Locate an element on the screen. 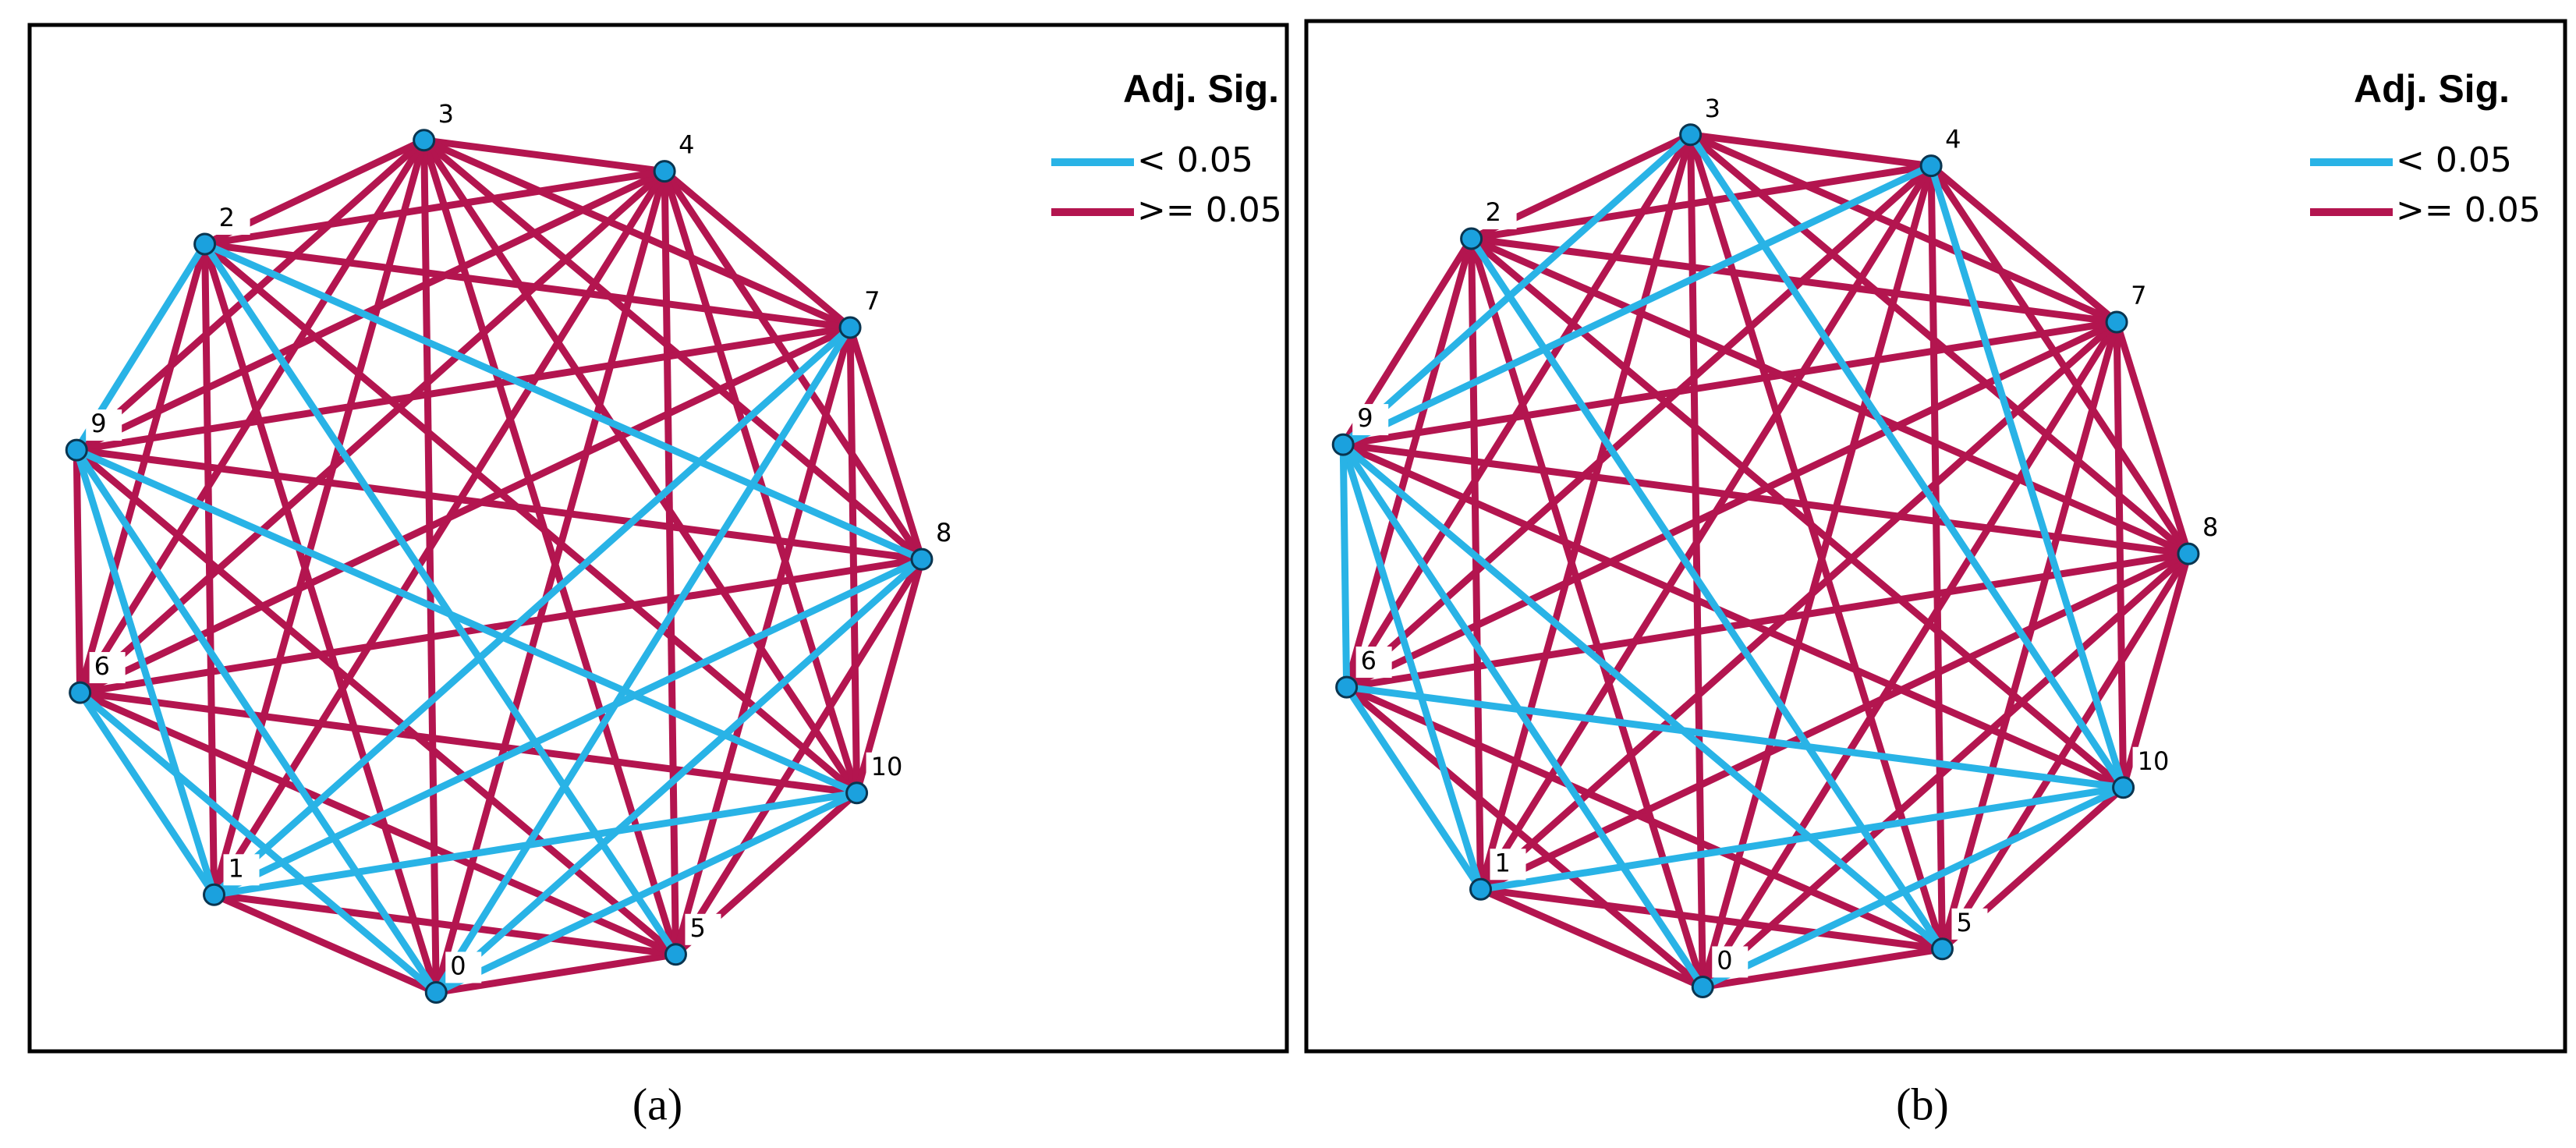 This screenshot has height=1148, width=2576. legend-title: Adj. Sig. is located at coordinates (1201, 89).